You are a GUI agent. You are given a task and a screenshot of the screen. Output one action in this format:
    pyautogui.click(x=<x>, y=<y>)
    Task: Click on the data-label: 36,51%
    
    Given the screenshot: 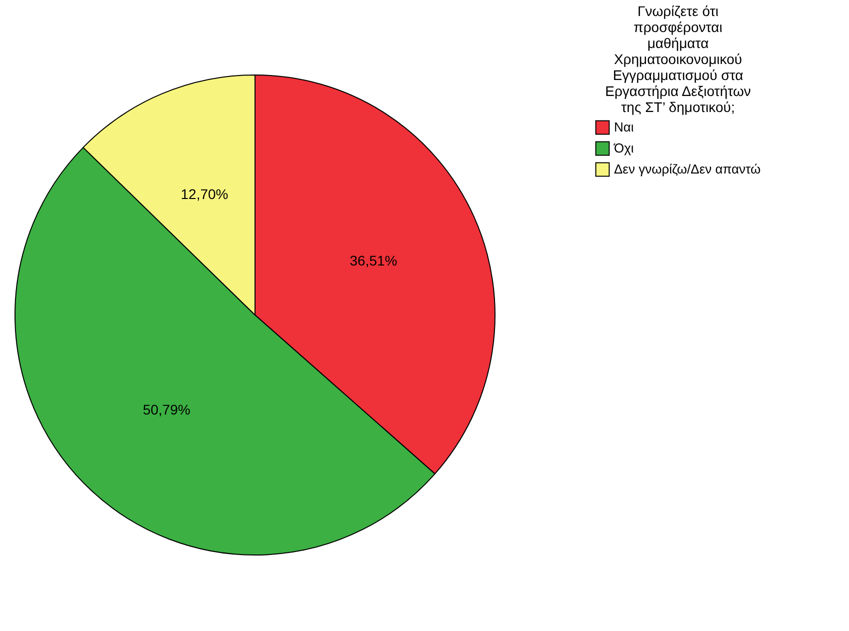 What is the action you would take?
    pyautogui.click(x=374, y=260)
    